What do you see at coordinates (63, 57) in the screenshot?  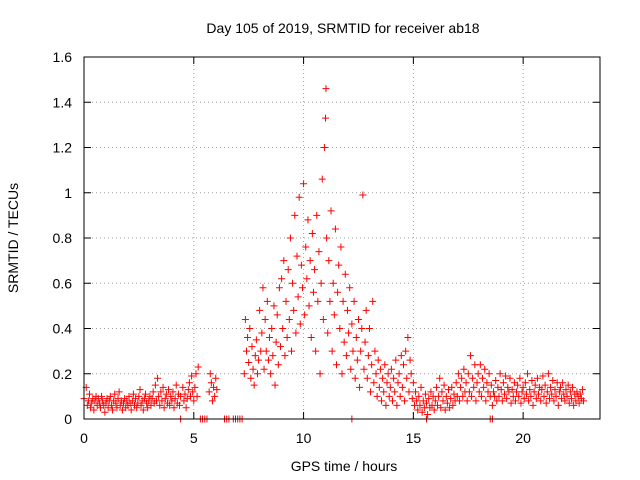 I see `y-tick-label: 1.6` at bounding box center [63, 57].